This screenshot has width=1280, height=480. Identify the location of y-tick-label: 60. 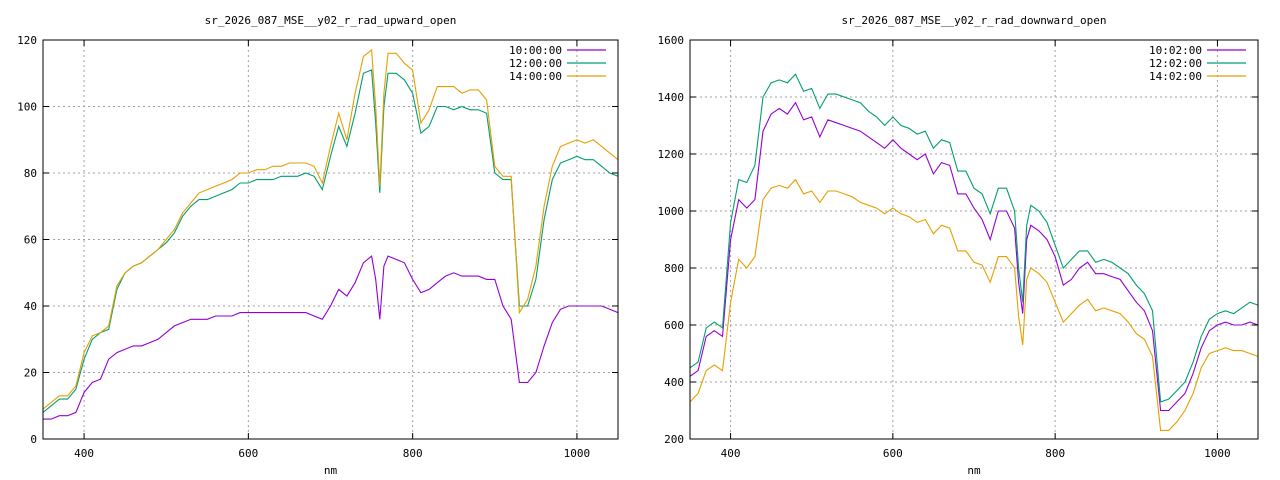
(30, 240).